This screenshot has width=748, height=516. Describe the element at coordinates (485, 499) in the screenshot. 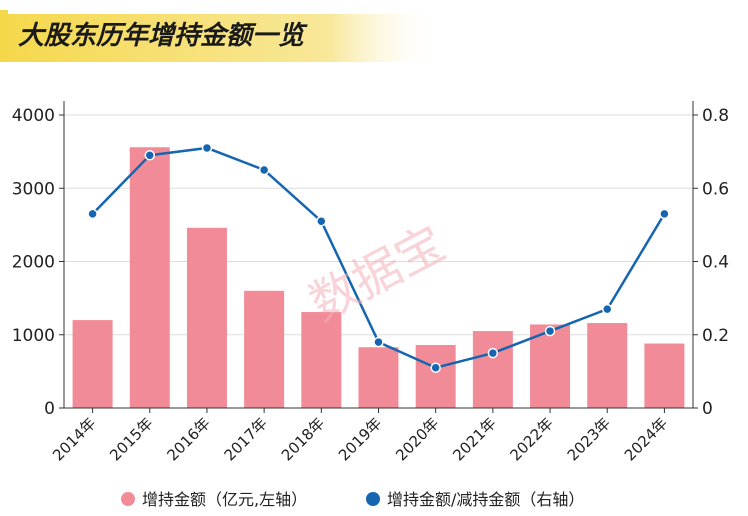

I see `legend-label-1: 增持金额/减持金额（右轴）` at that location.